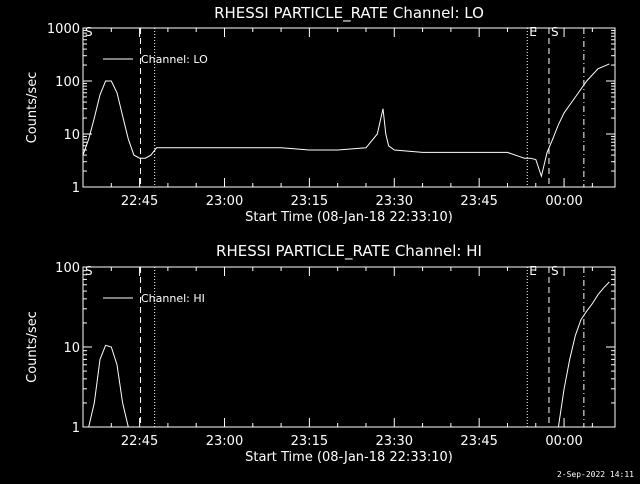  What do you see at coordinates (89, 271) in the screenshot?
I see `panel-2-marker-label-s-left: S` at bounding box center [89, 271].